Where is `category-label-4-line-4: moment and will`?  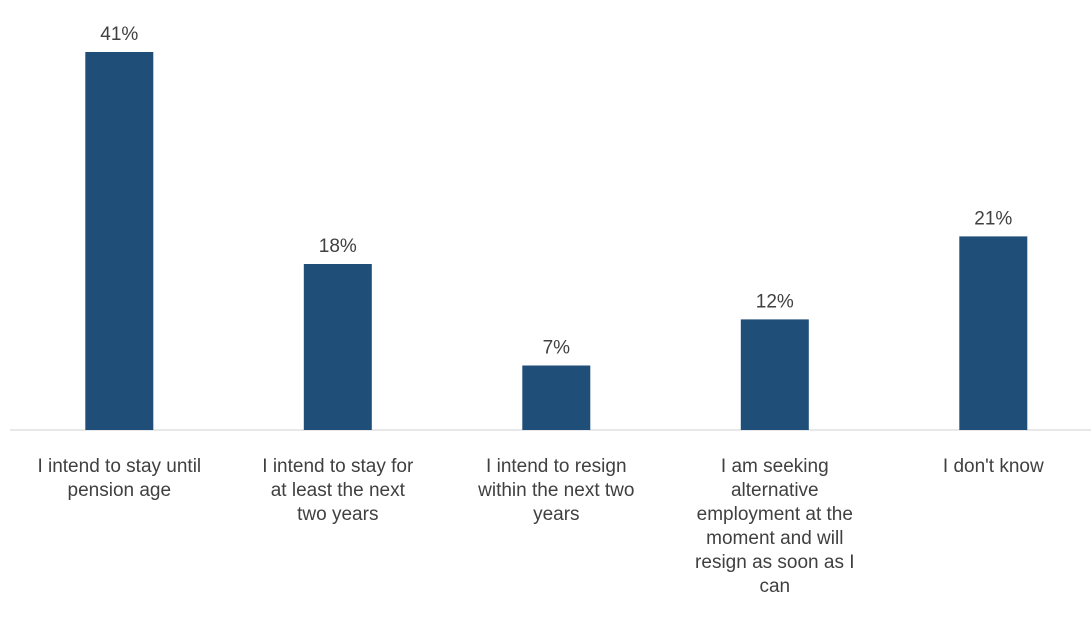 category-label-4-line-4: moment and will is located at coordinates (774, 538).